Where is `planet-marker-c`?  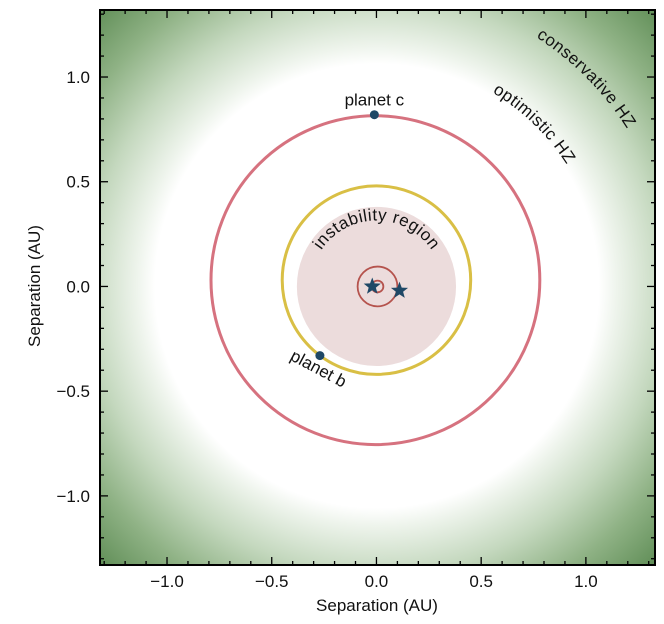
planet-marker-c is located at coordinates (374, 115).